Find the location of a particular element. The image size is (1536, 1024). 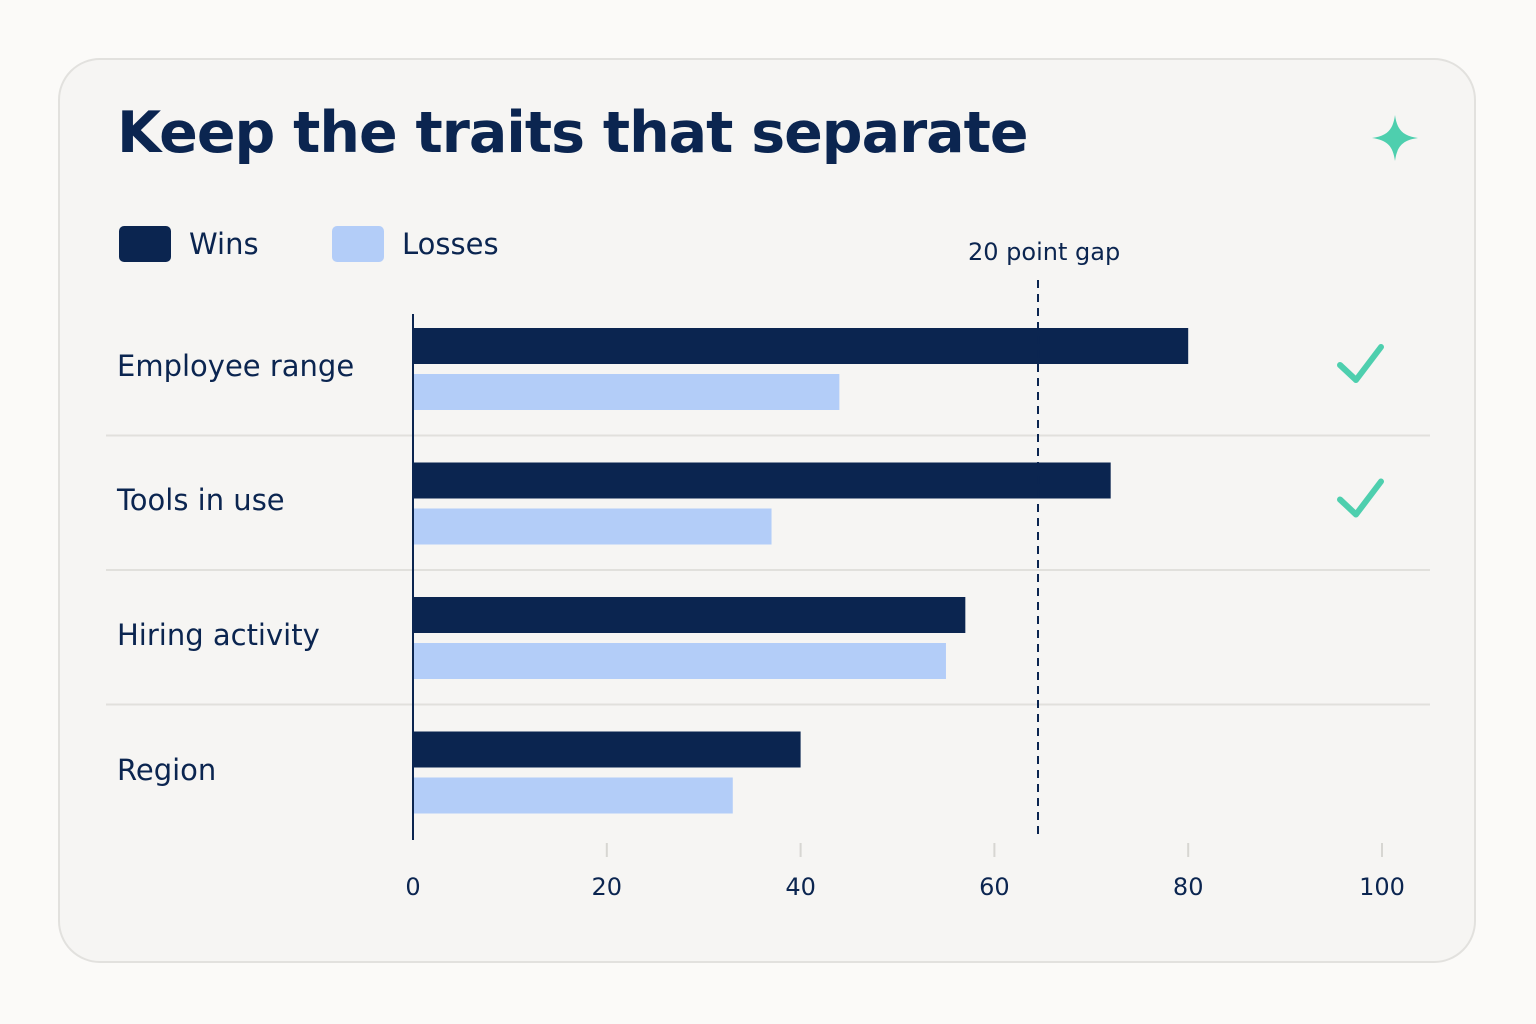

legend-label-wins: Wins is located at coordinates (224, 244).